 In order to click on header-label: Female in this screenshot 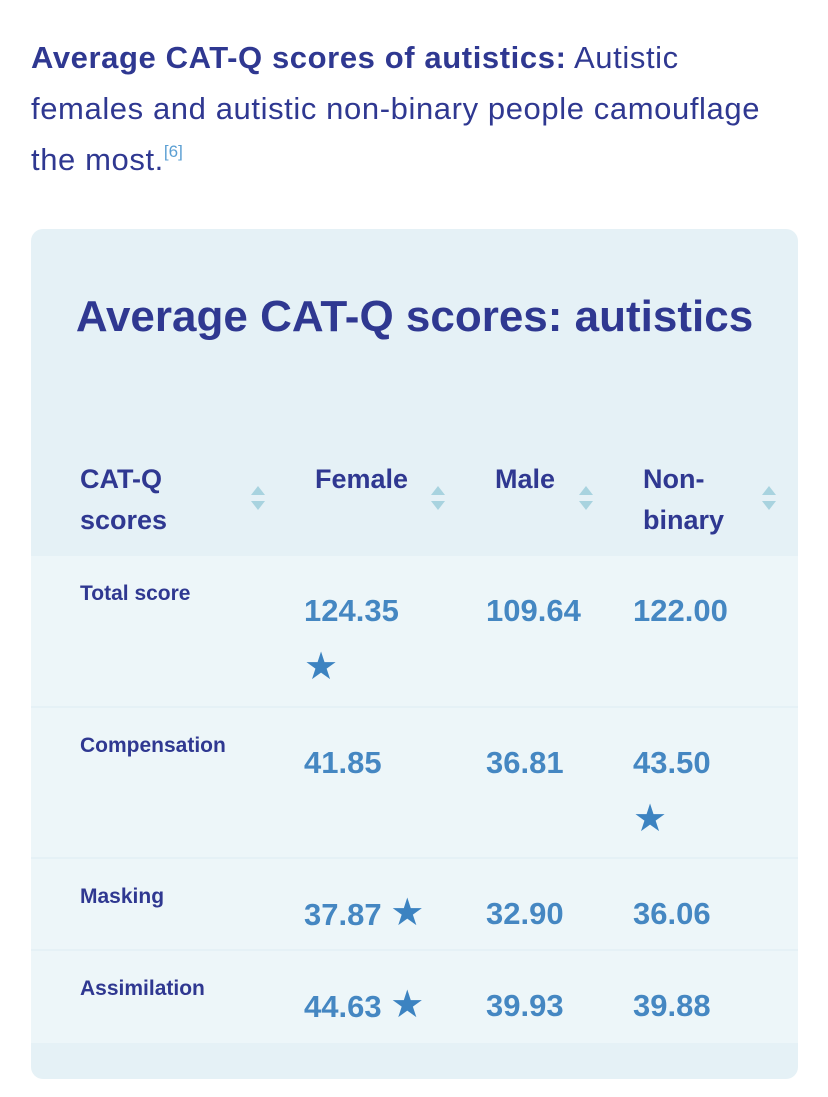, I will do `click(362, 479)`.